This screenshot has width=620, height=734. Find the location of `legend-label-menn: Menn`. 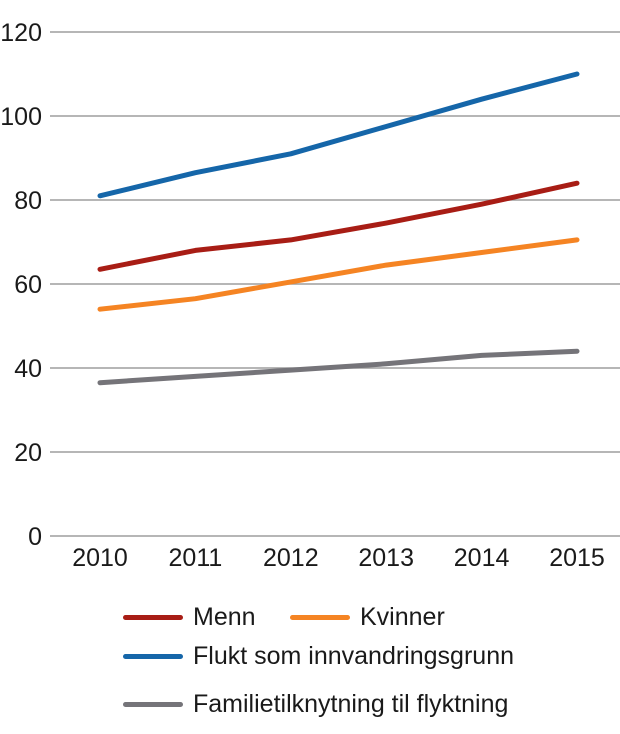

legend-label-menn: Menn is located at coordinates (224, 617).